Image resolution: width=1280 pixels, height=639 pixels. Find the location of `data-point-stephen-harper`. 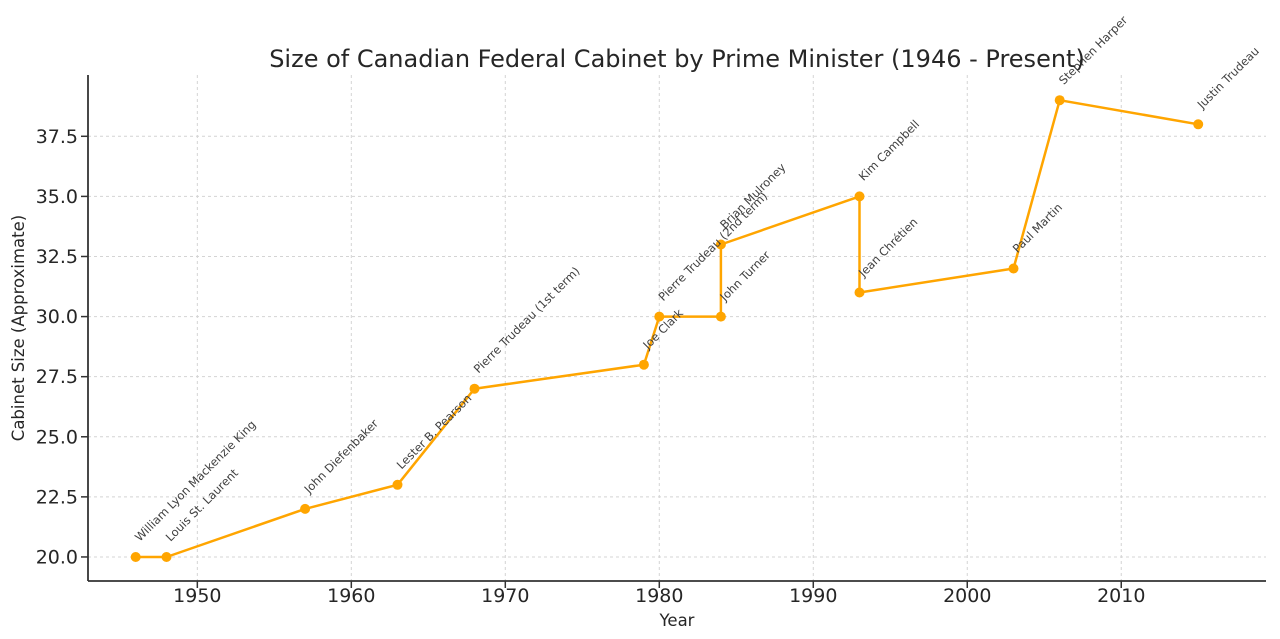

data-point-stephen-harper is located at coordinates (1059, 100).